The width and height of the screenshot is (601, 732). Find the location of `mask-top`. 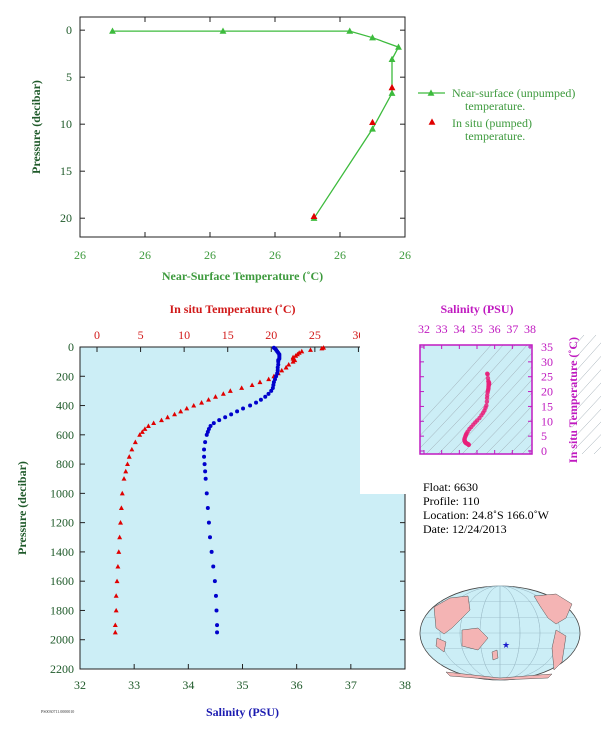

mask-top is located at coordinates (476, 330).